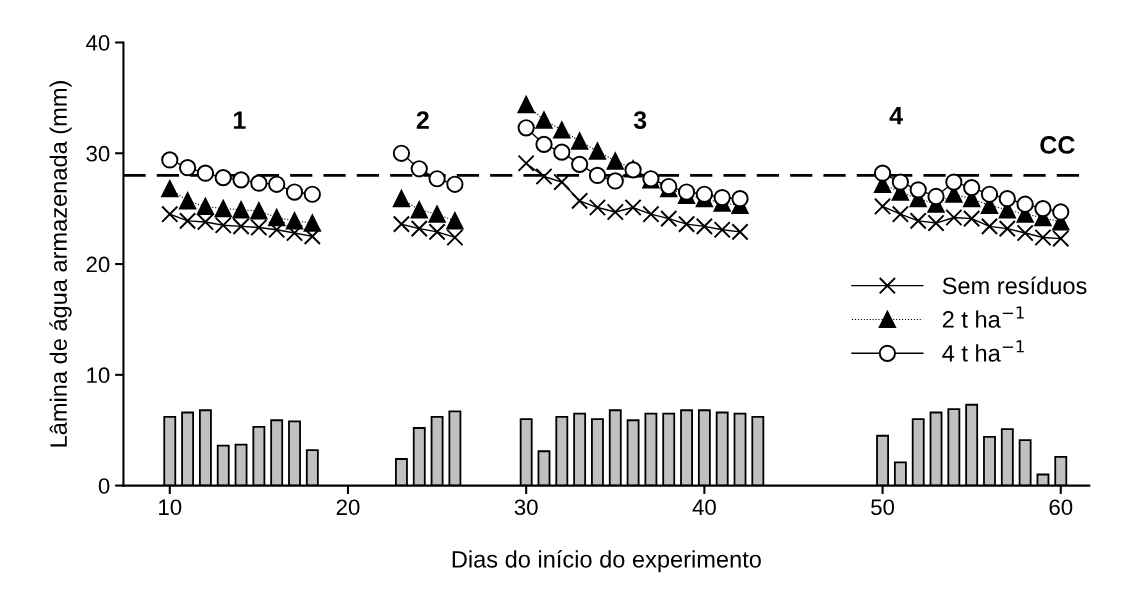  I want to click on annotation: 2, so click(422, 120).